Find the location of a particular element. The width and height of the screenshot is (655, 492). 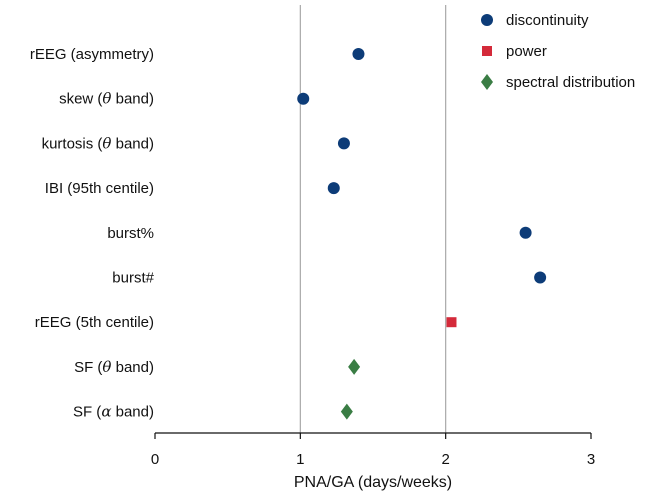

category-label: IBI (95th centile) is located at coordinates (99, 188).